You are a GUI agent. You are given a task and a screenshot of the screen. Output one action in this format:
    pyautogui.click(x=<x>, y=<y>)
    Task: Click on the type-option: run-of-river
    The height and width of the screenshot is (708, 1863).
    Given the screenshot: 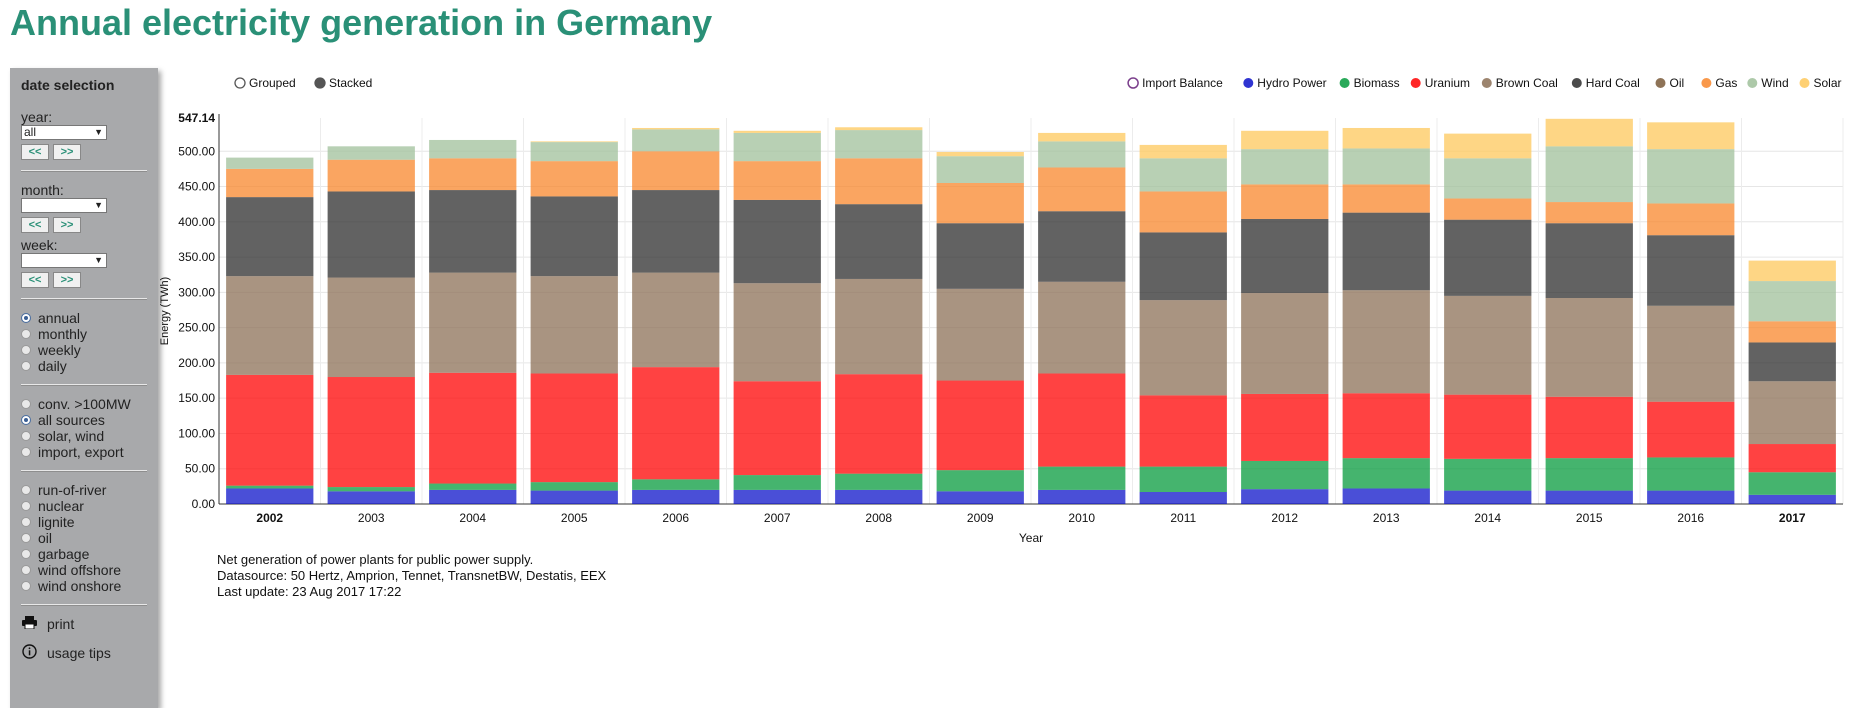 What is the action you would take?
    pyautogui.click(x=89, y=490)
    